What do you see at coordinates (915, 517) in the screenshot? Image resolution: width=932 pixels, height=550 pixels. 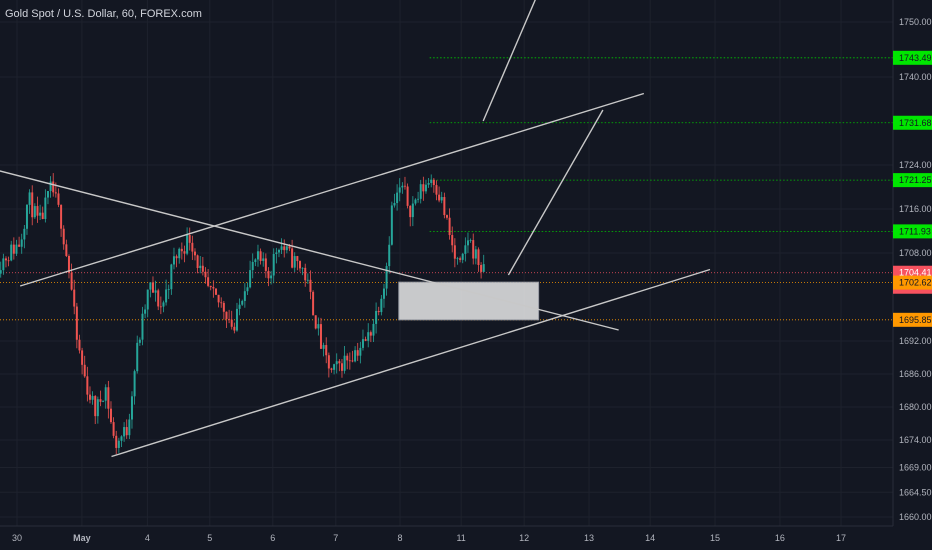 I see `price-tick-label: 1660.00` at bounding box center [915, 517].